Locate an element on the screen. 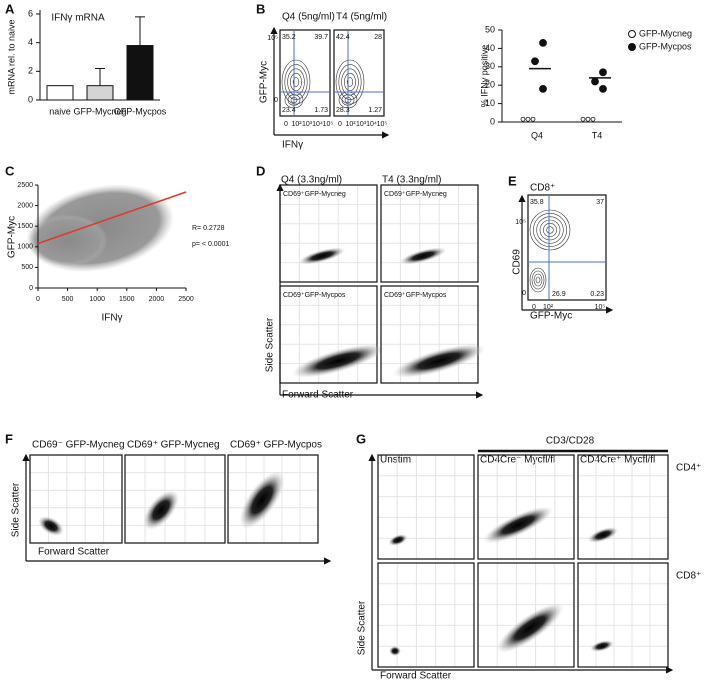  quadrant-value: 1.73 is located at coordinates (321, 110).